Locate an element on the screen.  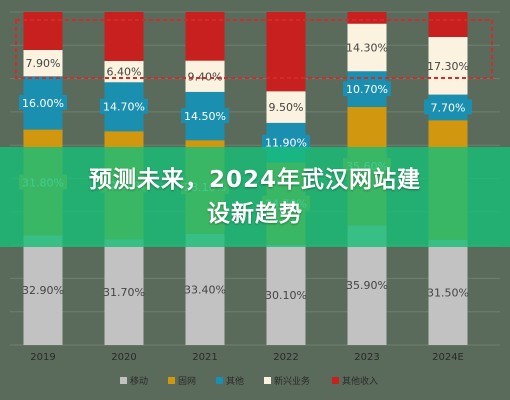
x-tick-label: 2021 is located at coordinates (204, 357).